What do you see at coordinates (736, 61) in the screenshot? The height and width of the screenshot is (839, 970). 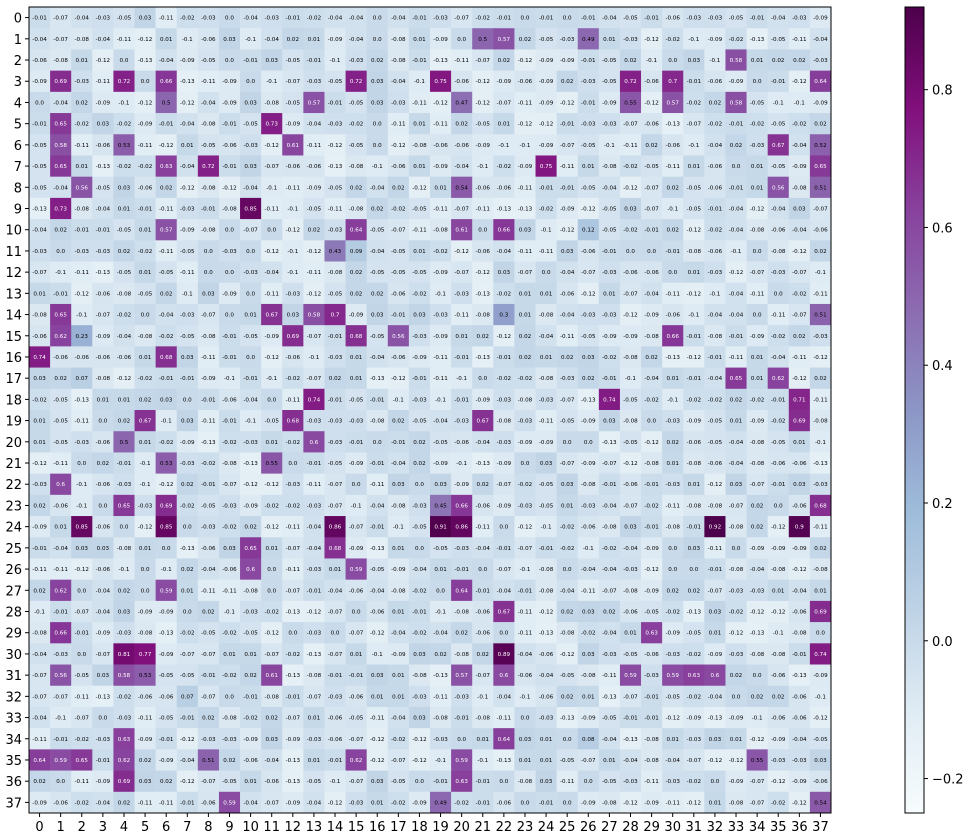 I see `cell-value-label: 0.58` at bounding box center [736, 61].